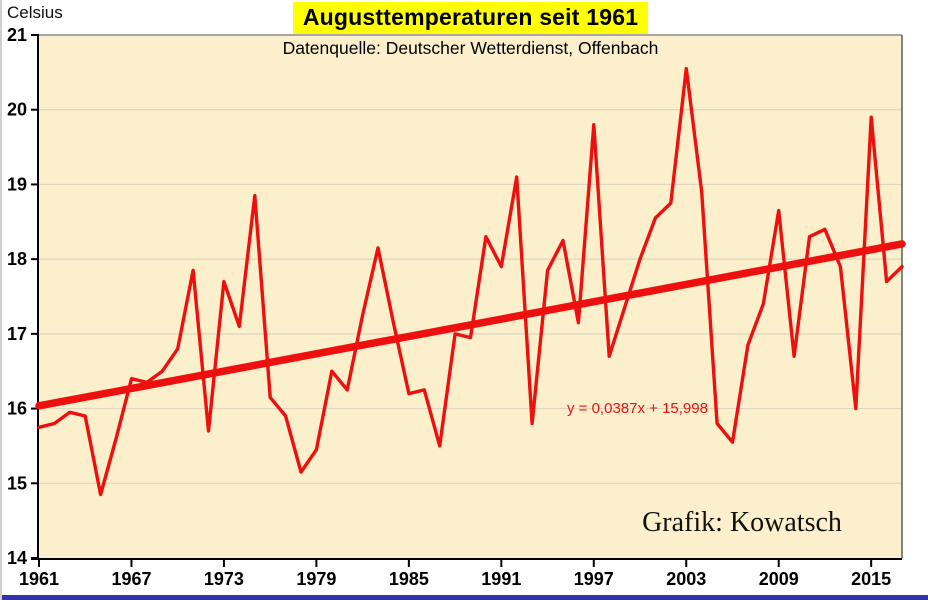 The width and height of the screenshot is (928, 600). What do you see at coordinates (409, 579) in the screenshot?
I see `x-tick-label: 1985` at bounding box center [409, 579].